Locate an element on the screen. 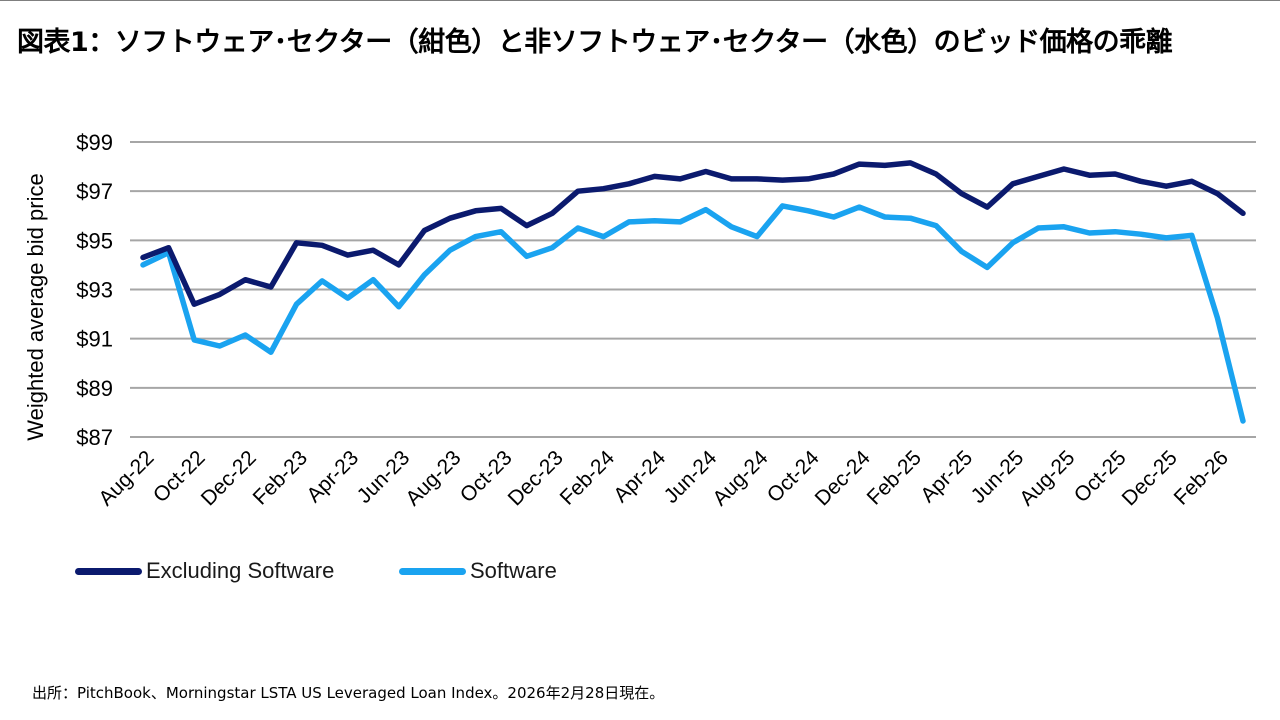  legend-label-excluding-software: Excluding Software is located at coordinates (240, 570).